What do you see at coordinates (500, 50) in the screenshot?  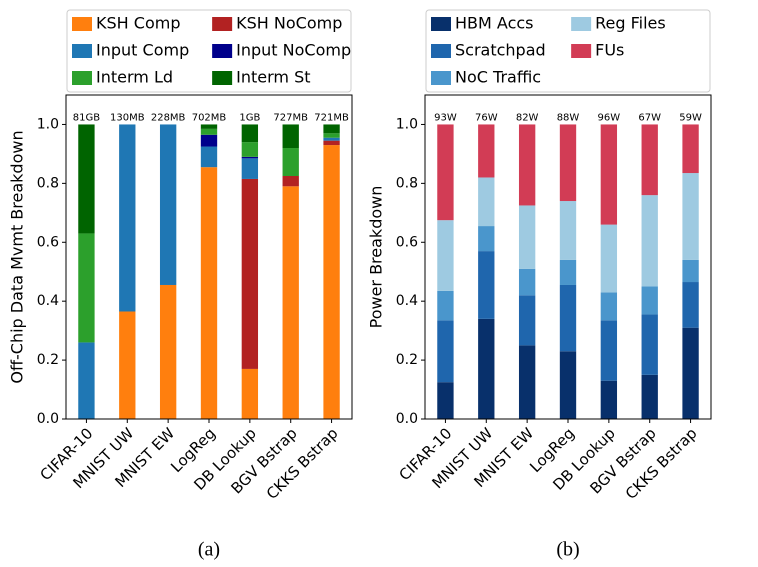 I see `legend-label: Scratchpad` at bounding box center [500, 50].